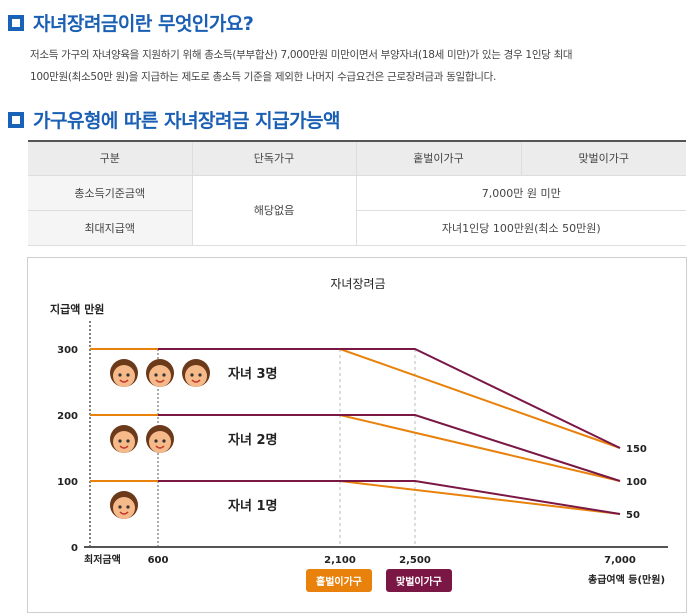  Describe the element at coordinates (67, 416) in the screenshot. I see `y-tick-label: 200` at that location.